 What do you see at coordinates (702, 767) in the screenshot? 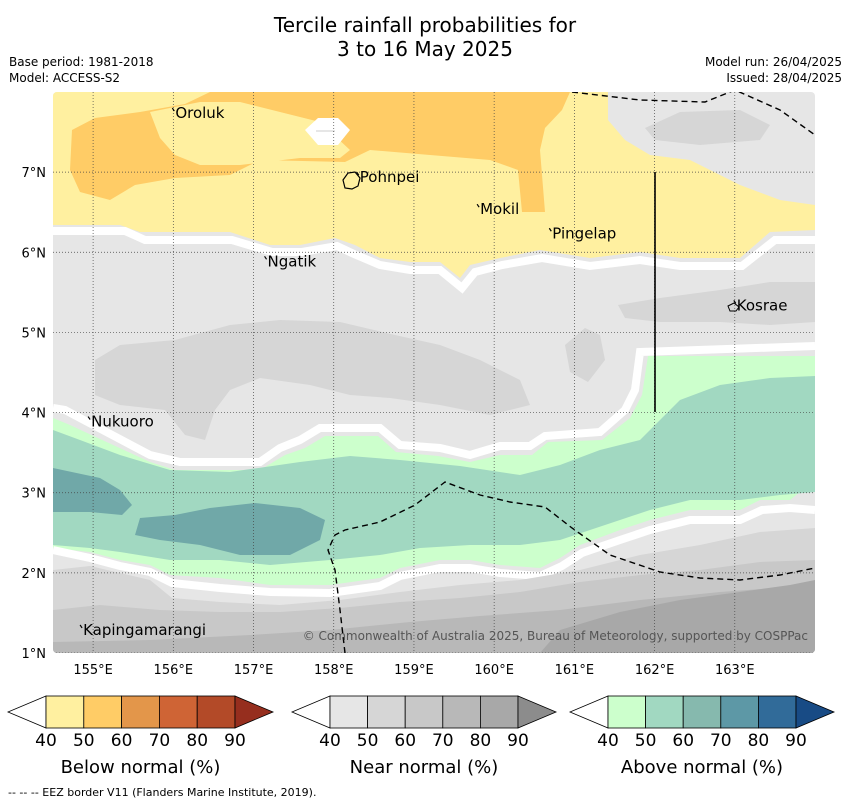
I see `colorbar-title: Above normal (%)` at bounding box center [702, 767].